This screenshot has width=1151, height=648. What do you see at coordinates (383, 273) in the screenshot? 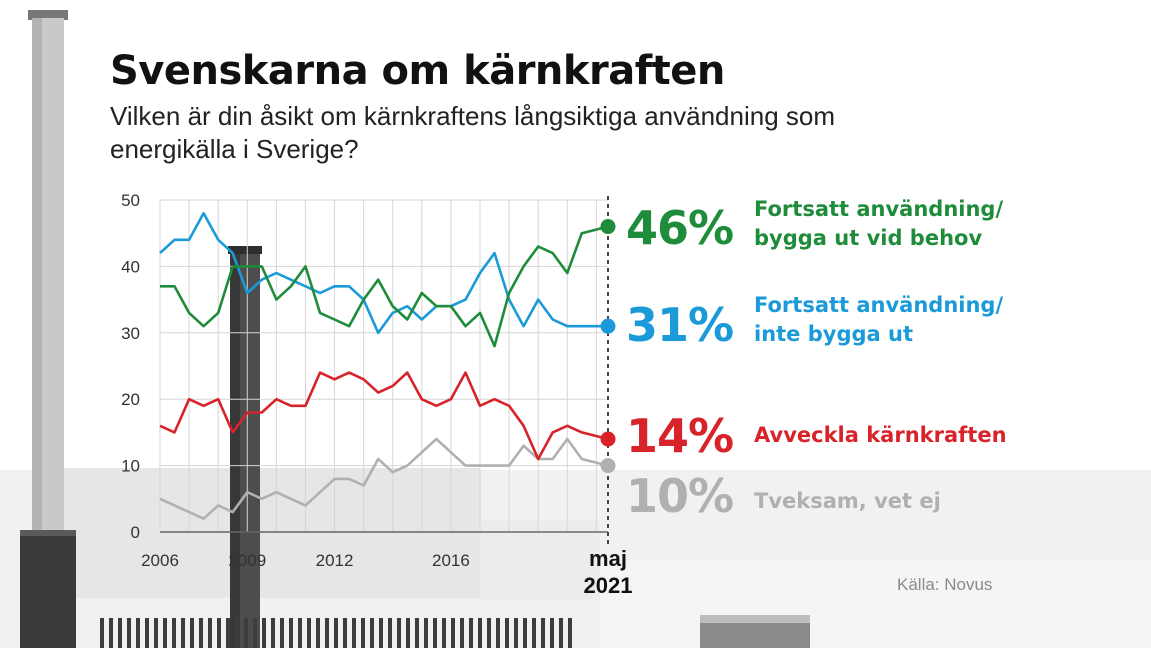
I see `series-line-blue` at bounding box center [383, 273].